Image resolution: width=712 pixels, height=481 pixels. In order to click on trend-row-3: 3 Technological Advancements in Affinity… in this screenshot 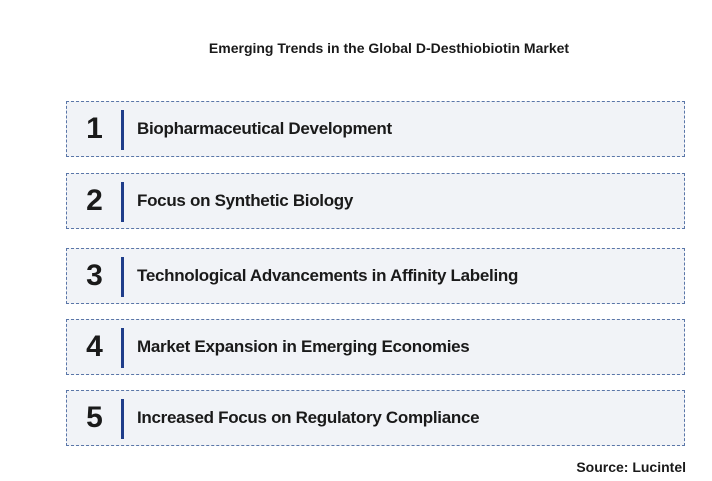, I will do `click(375, 276)`.